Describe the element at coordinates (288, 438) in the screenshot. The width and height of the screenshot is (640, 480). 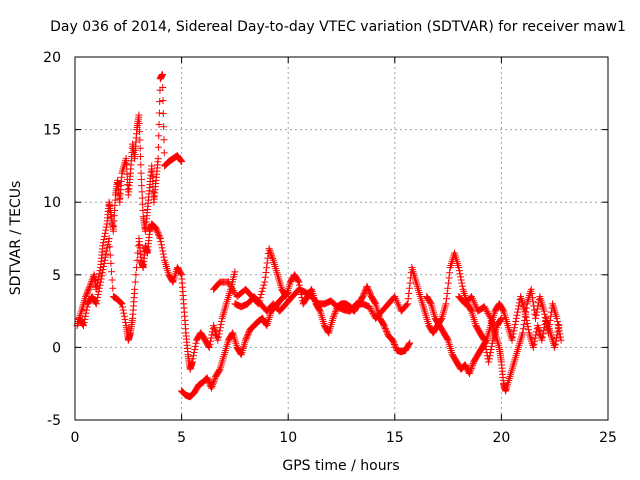
I see `x-tick-label: 10` at that location.